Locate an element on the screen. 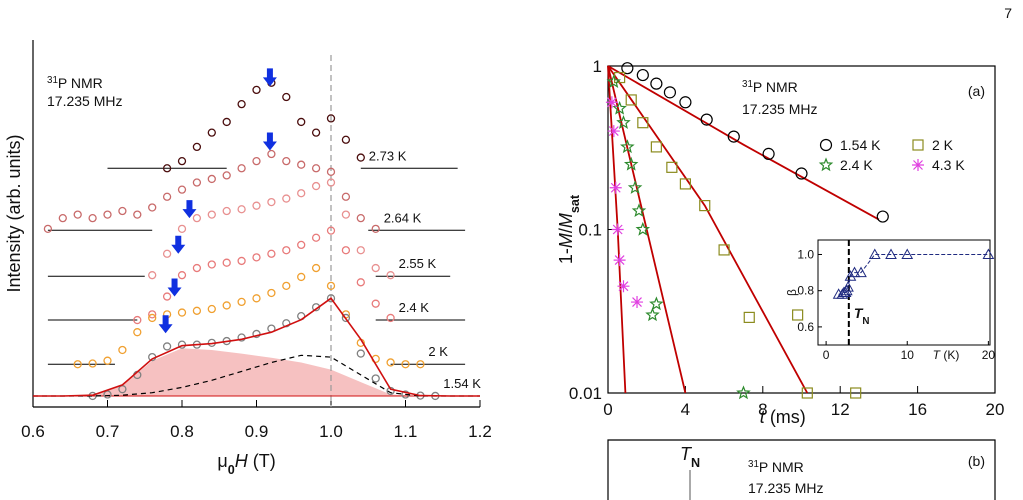  legend-marker is located at coordinates (826, 145).